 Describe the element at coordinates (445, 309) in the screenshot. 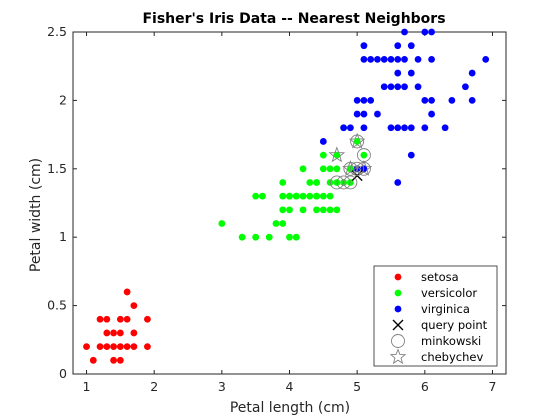

I see `legend-label-virginica: virginica` at that location.